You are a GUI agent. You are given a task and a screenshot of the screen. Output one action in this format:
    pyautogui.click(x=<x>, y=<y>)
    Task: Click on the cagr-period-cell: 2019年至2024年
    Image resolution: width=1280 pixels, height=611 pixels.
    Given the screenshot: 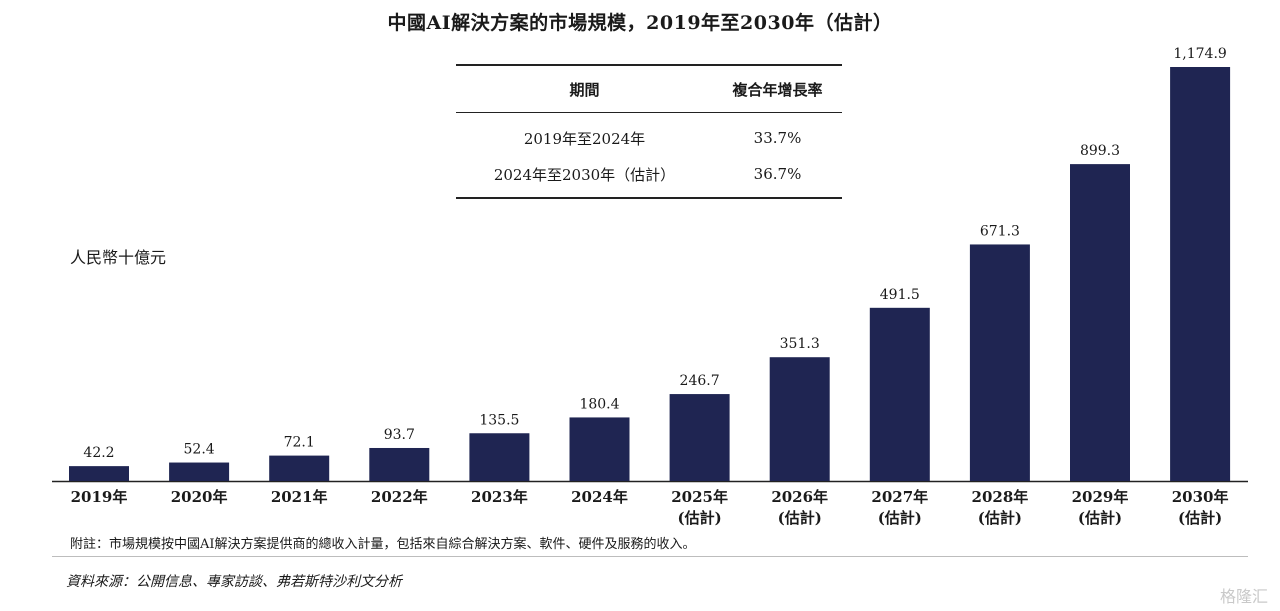 What is the action you would take?
    pyautogui.click(x=584, y=138)
    